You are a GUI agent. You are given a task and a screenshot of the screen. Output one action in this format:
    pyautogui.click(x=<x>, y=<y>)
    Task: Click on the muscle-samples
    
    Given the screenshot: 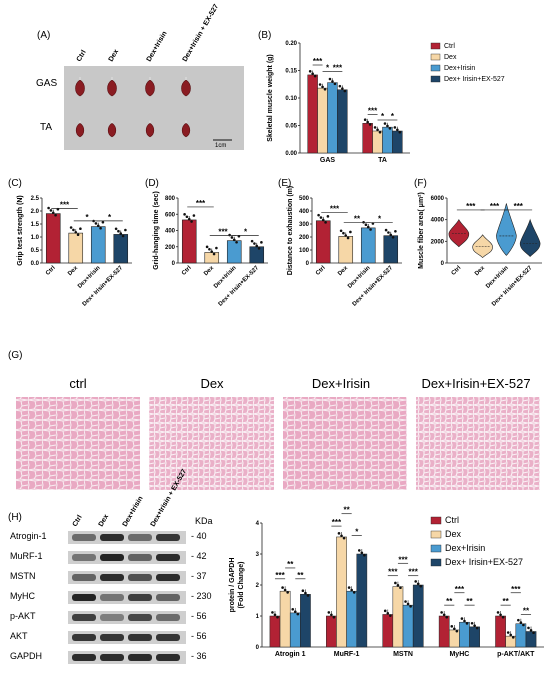 What is the action you would take?
    pyautogui.click(x=133, y=107)
    